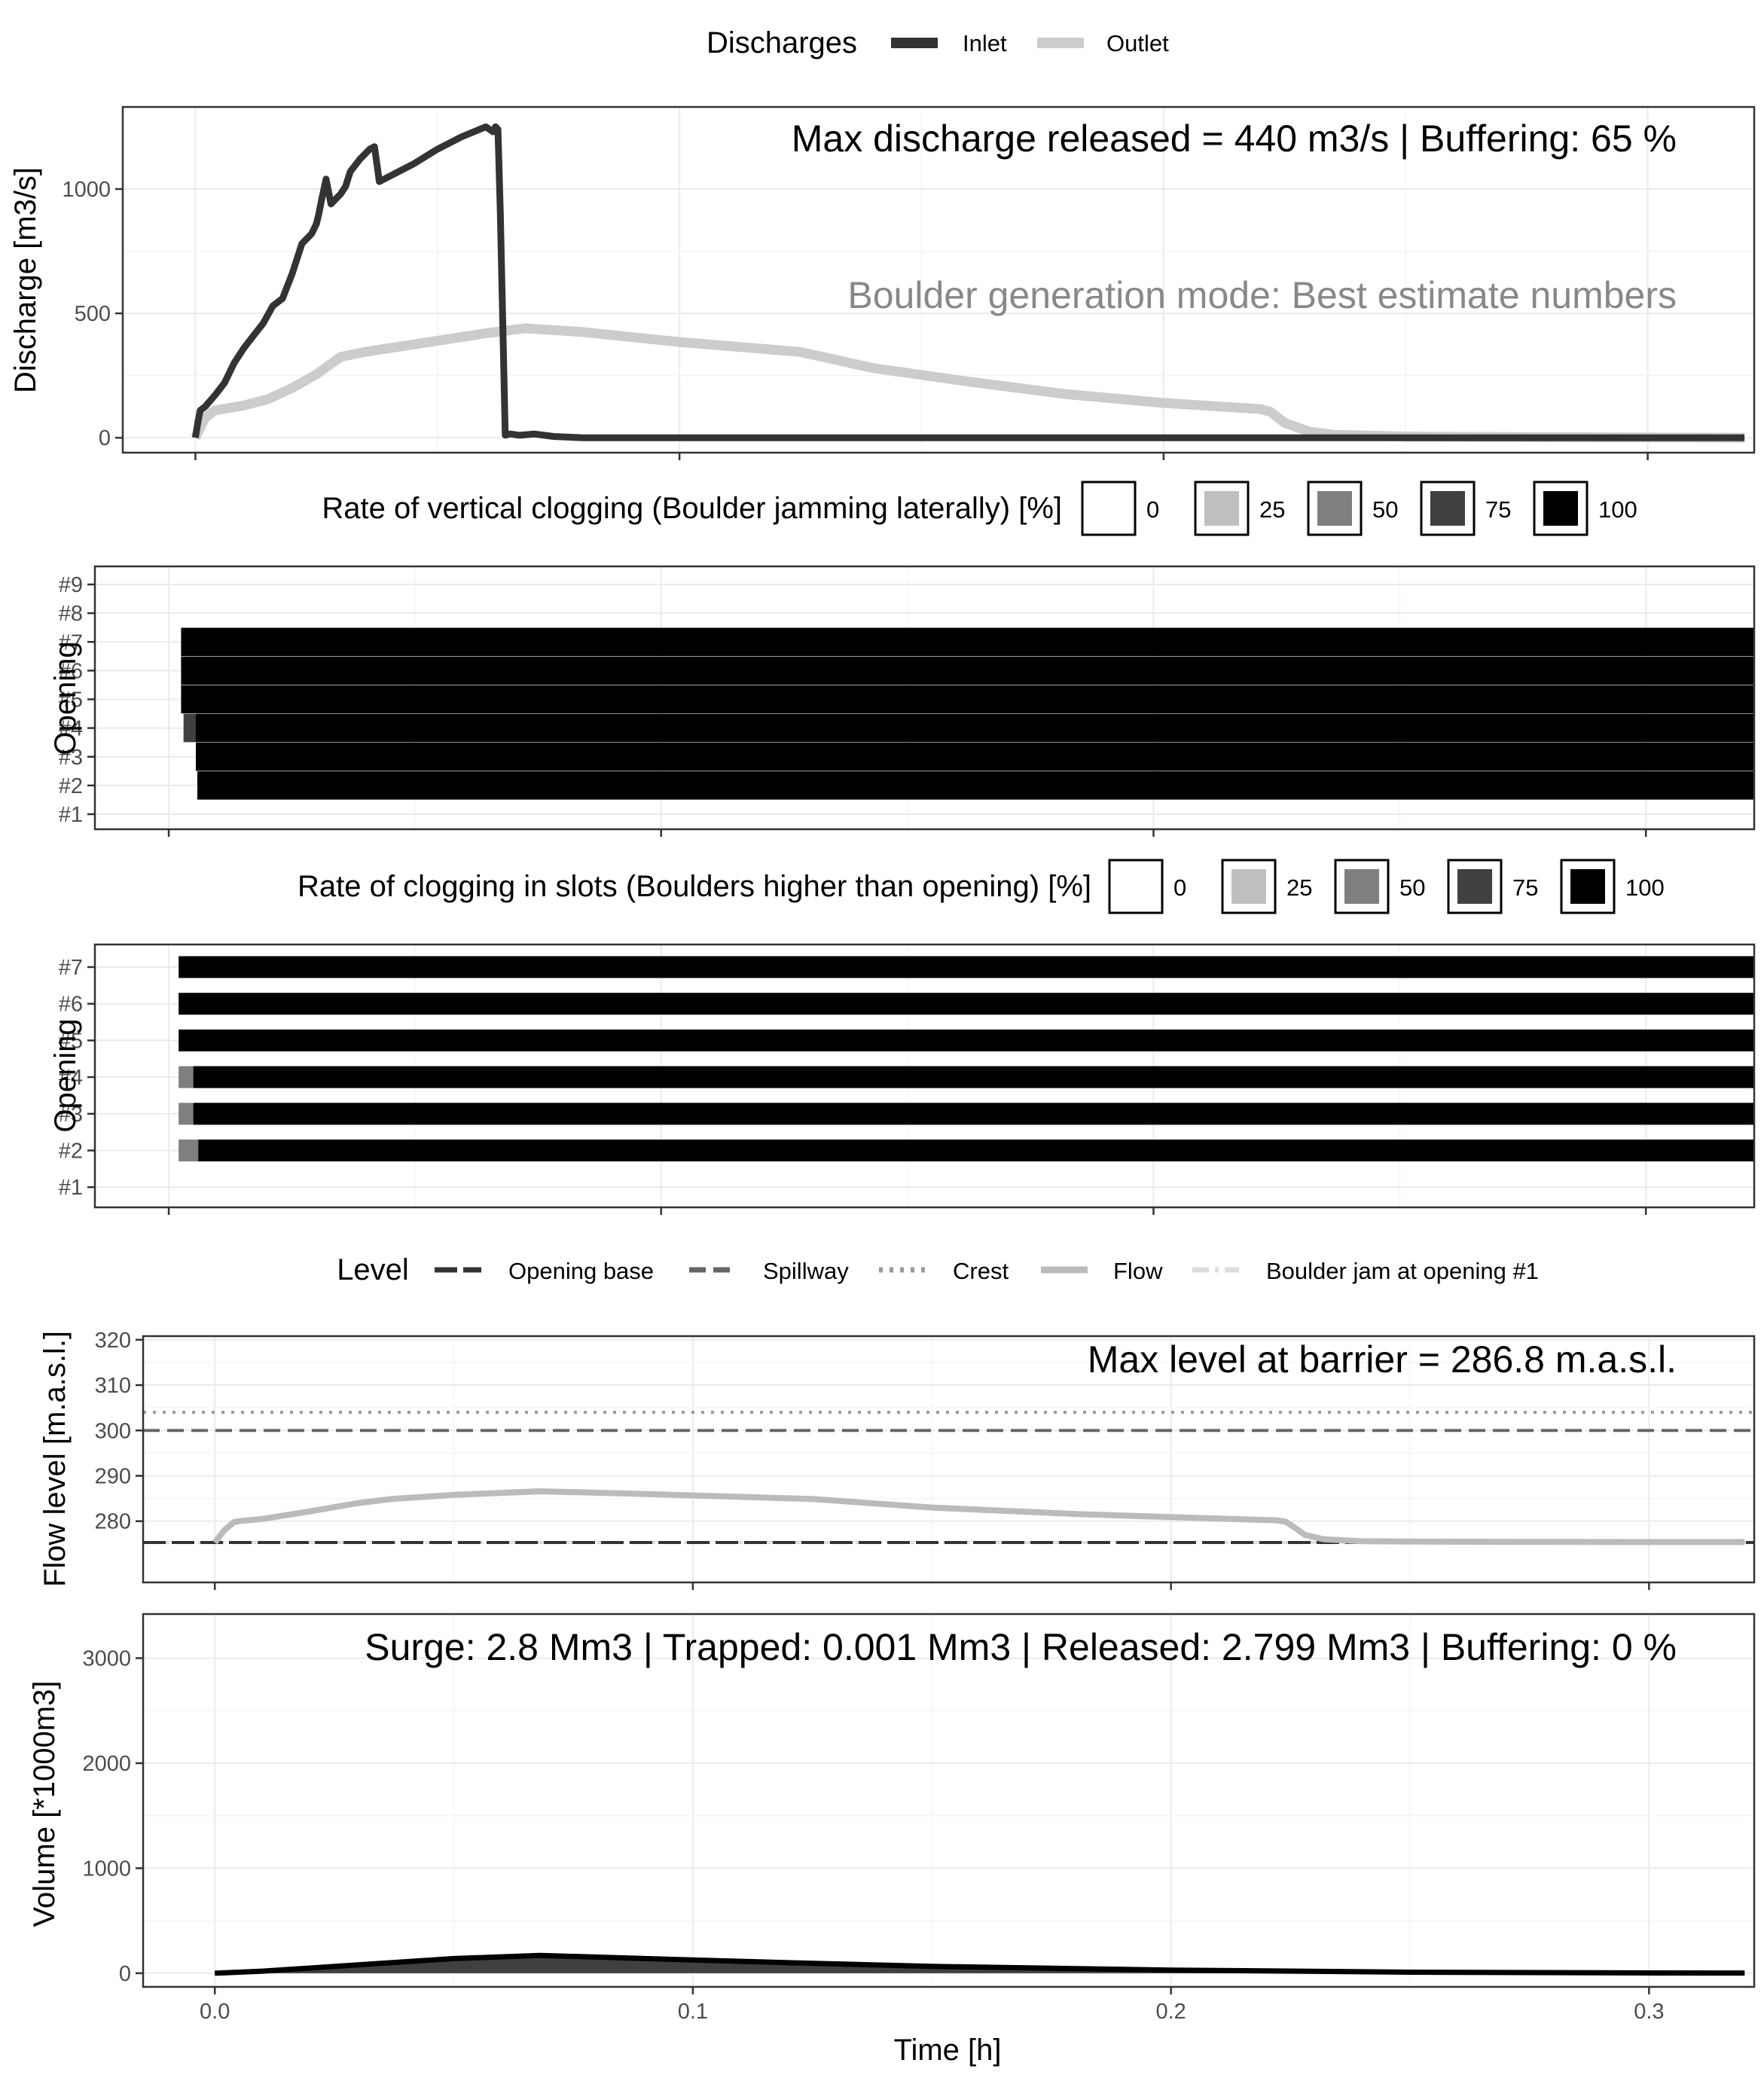 This screenshot has width=1764, height=2075. Describe the element at coordinates (979, 1517) in the screenshot. I see `flow-line` at that location.